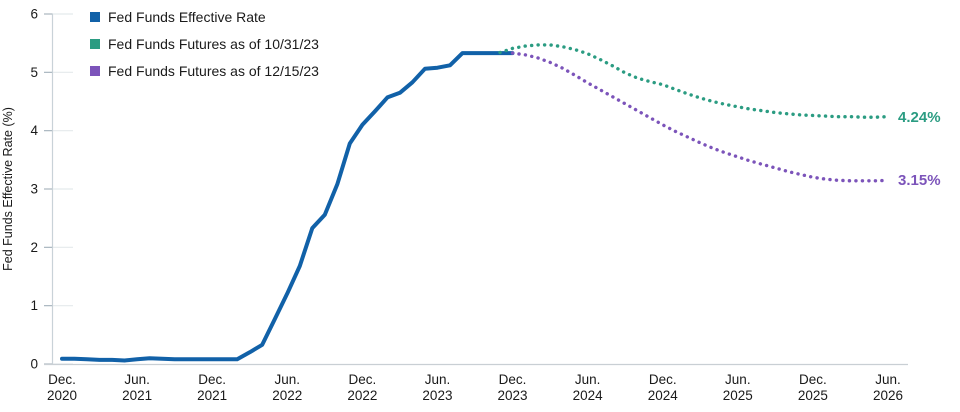 This screenshot has height=412, width=960. I want to click on legend-label: Fed Funds Futures as of 12/15/23, so click(213, 71).